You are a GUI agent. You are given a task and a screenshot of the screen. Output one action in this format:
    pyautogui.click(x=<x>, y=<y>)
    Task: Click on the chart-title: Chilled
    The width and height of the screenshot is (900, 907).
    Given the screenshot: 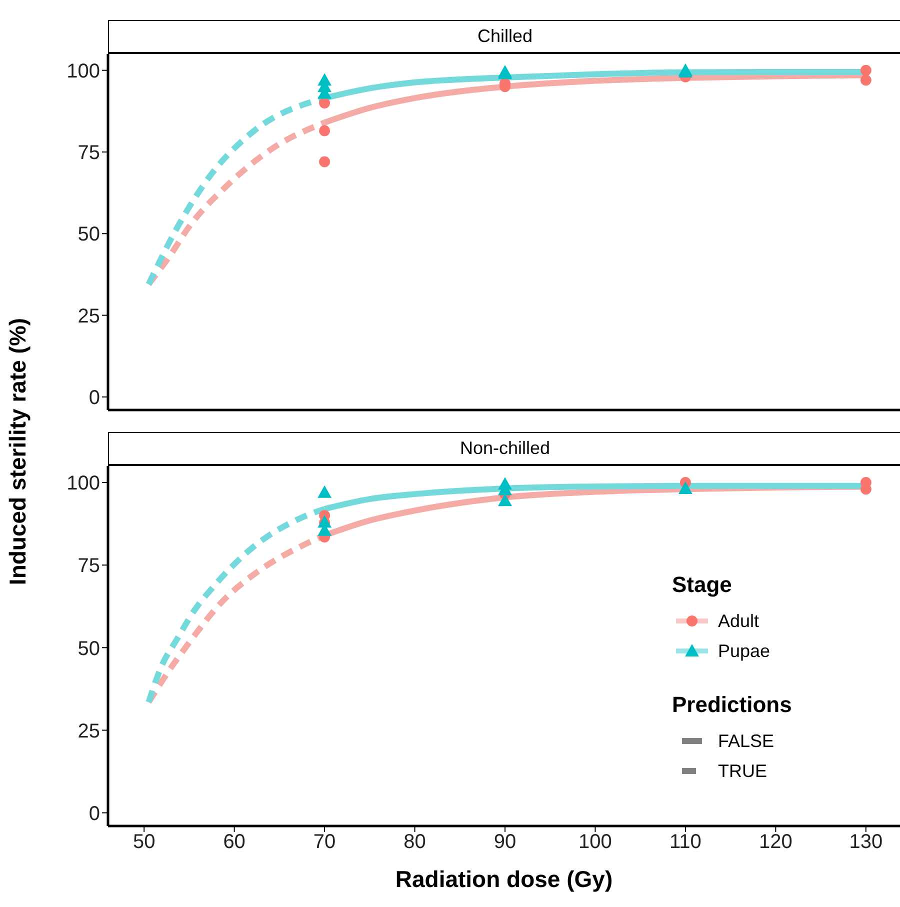 What is the action you would take?
    pyautogui.click(x=504, y=37)
    